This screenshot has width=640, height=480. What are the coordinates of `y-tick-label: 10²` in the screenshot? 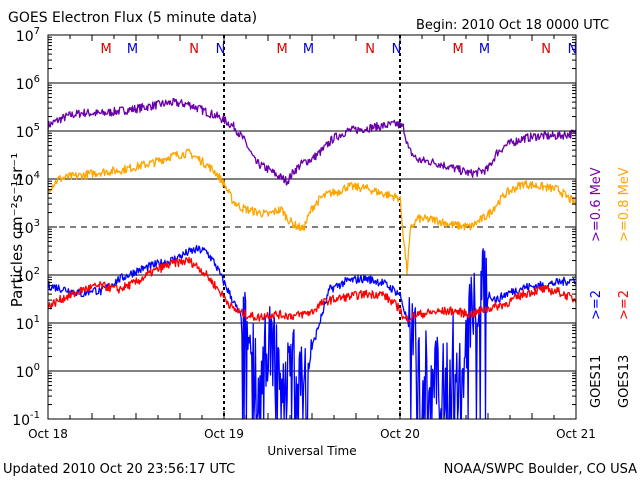 It's located at (28, 275).